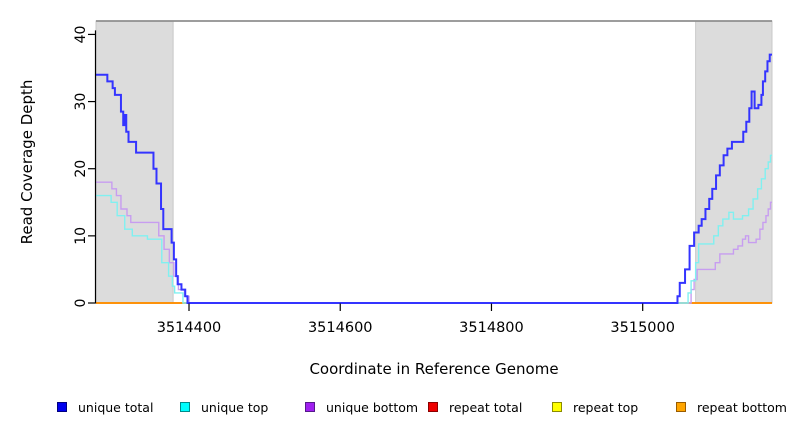  I want to click on x-tick-label: 3514400, so click(189, 328).